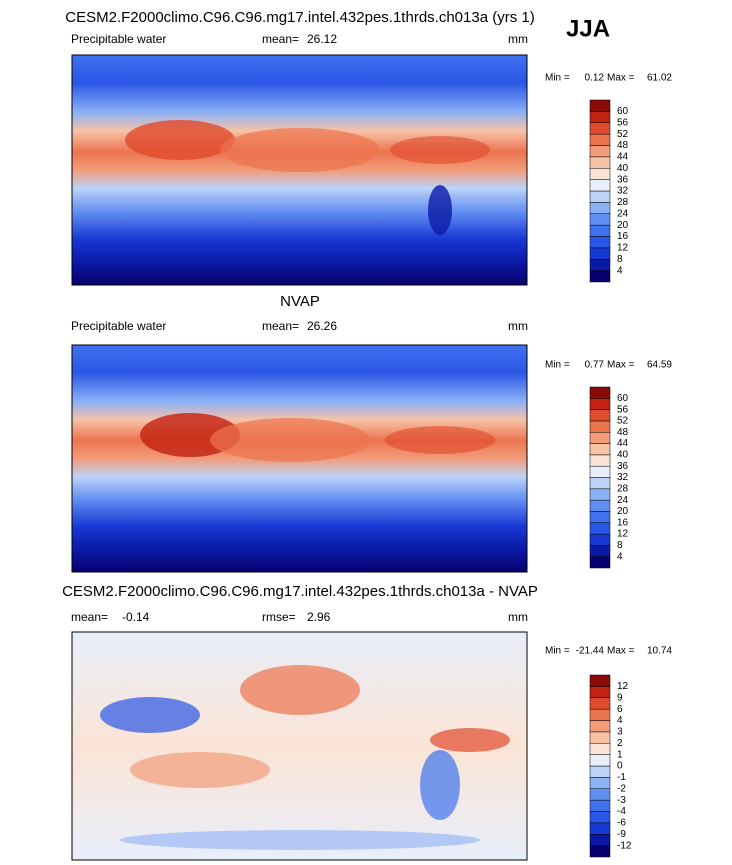  What do you see at coordinates (623, 157) in the screenshot?
I see `colorbar-label: 44` at bounding box center [623, 157].